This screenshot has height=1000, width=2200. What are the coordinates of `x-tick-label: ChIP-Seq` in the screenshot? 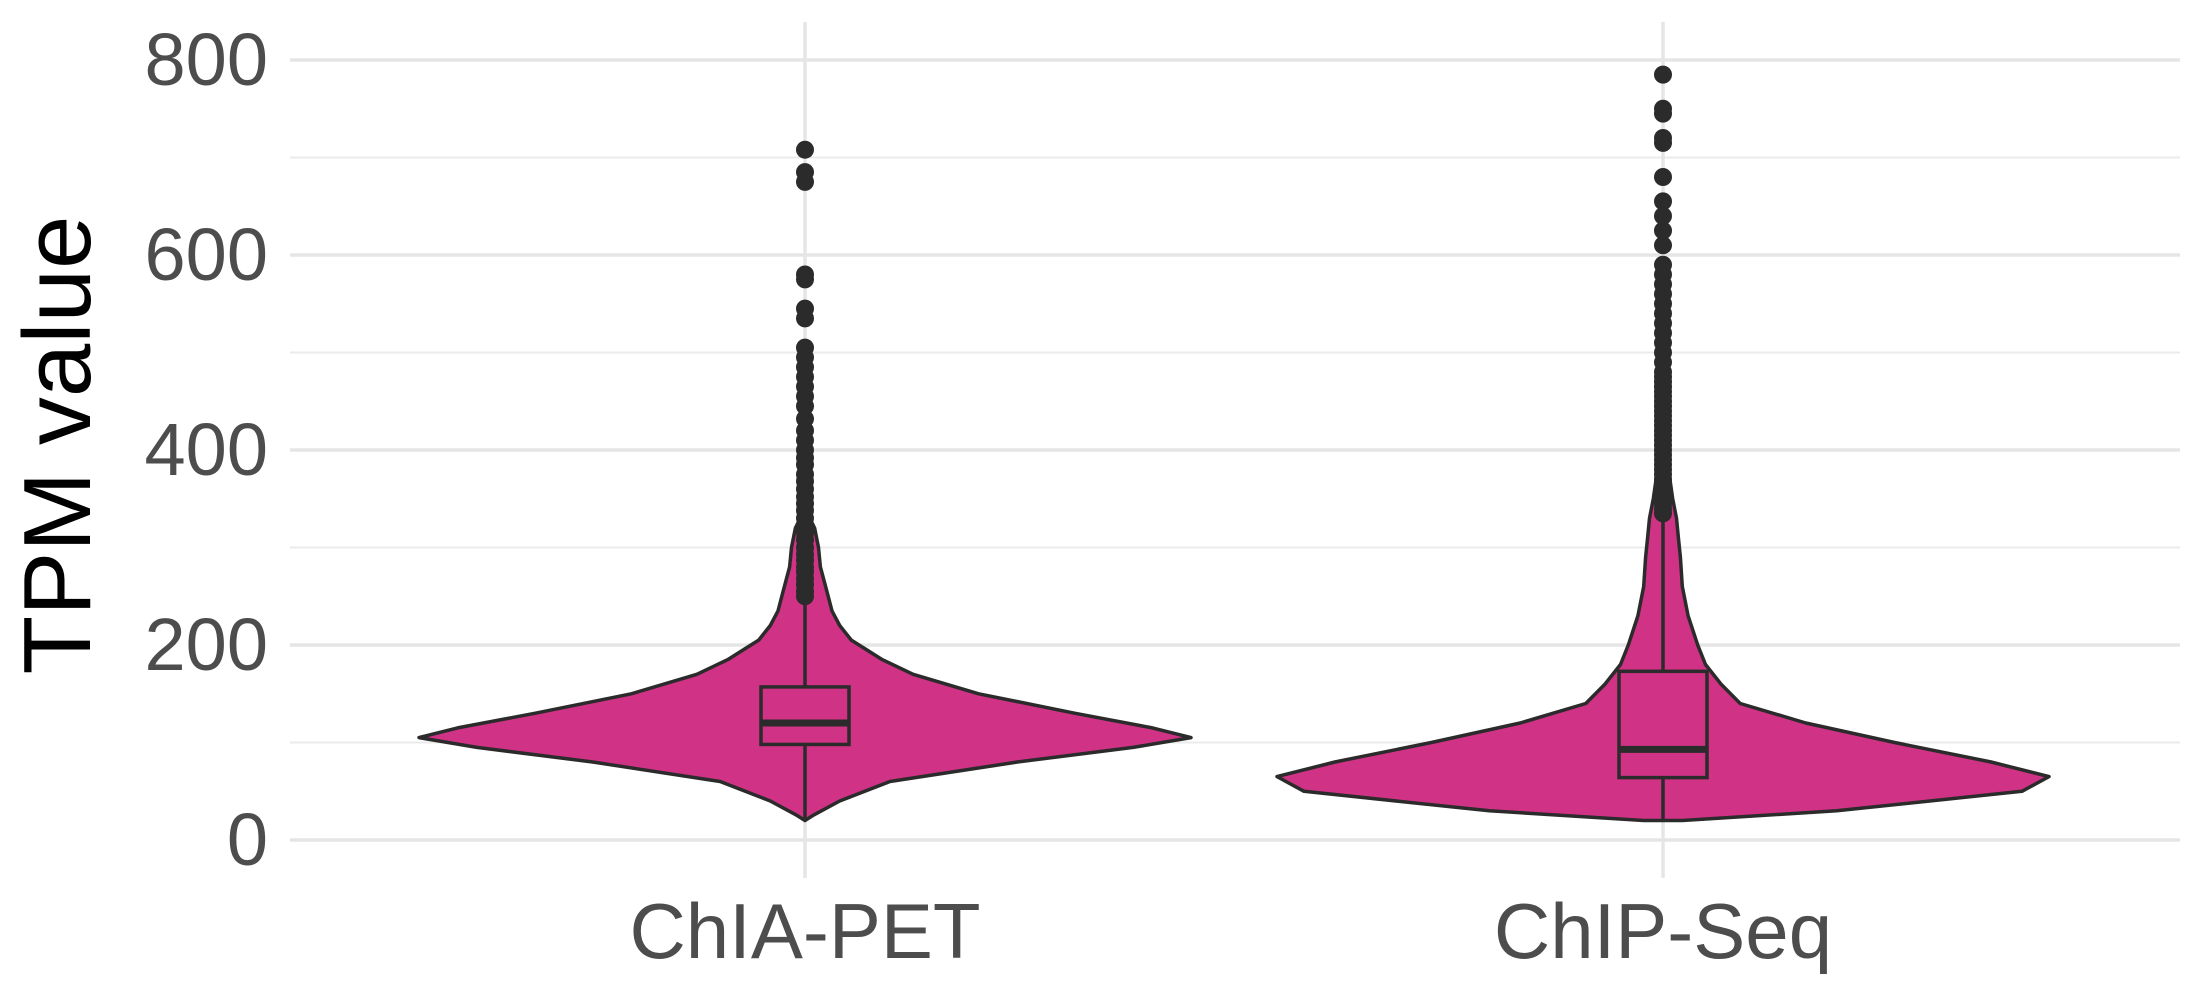 It's located at (1663, 931).